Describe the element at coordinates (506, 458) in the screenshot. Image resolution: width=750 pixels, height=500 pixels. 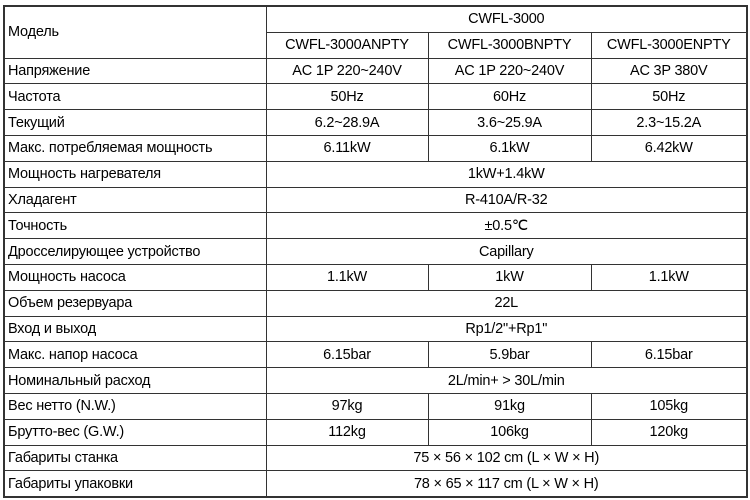
I see `spec-value-shared: 75 × 56 × 102 cm (L × W × H)` at that location.